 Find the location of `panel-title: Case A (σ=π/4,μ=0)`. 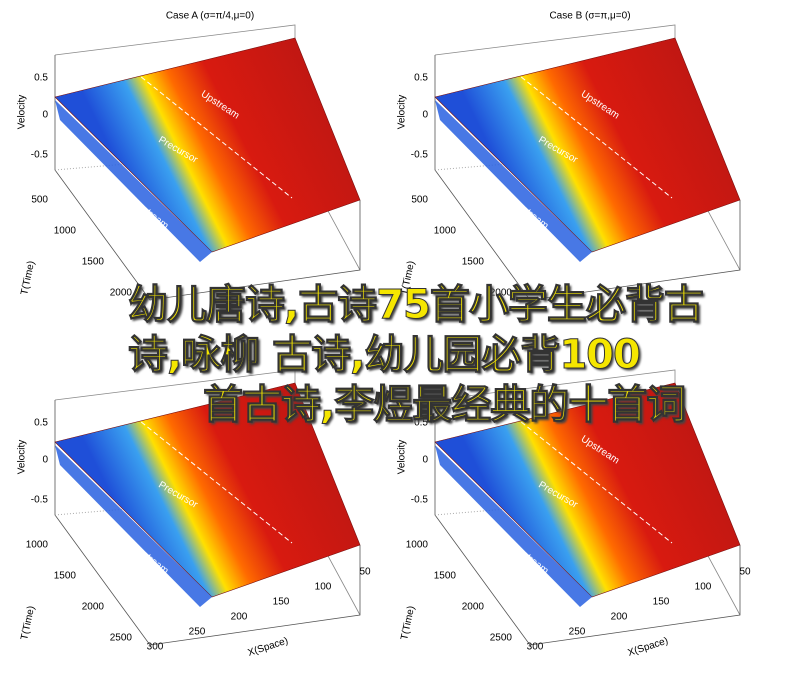

panel-title: Case A (σ=π/4,μ=0) is located at coordinates (210, 16).